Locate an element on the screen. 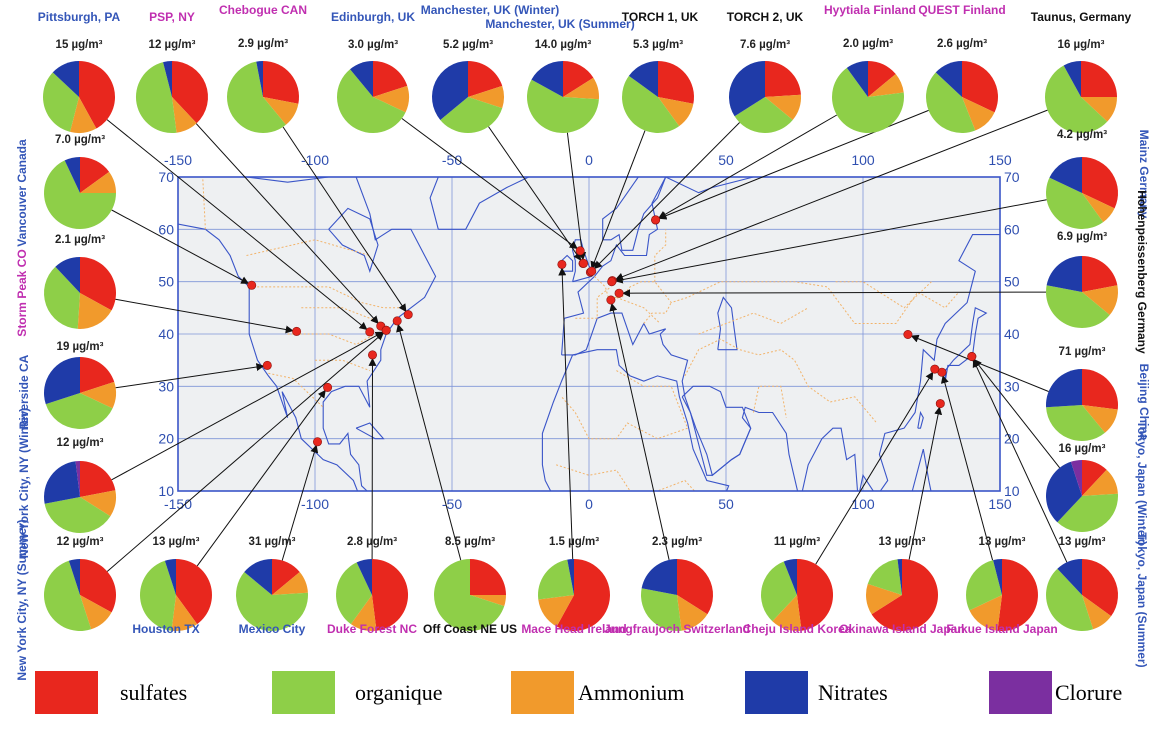 Image resolution: width=1156 pixels, height=740 pixels. site-marker-cheju-island-korea is located at coordinates (935, 369).